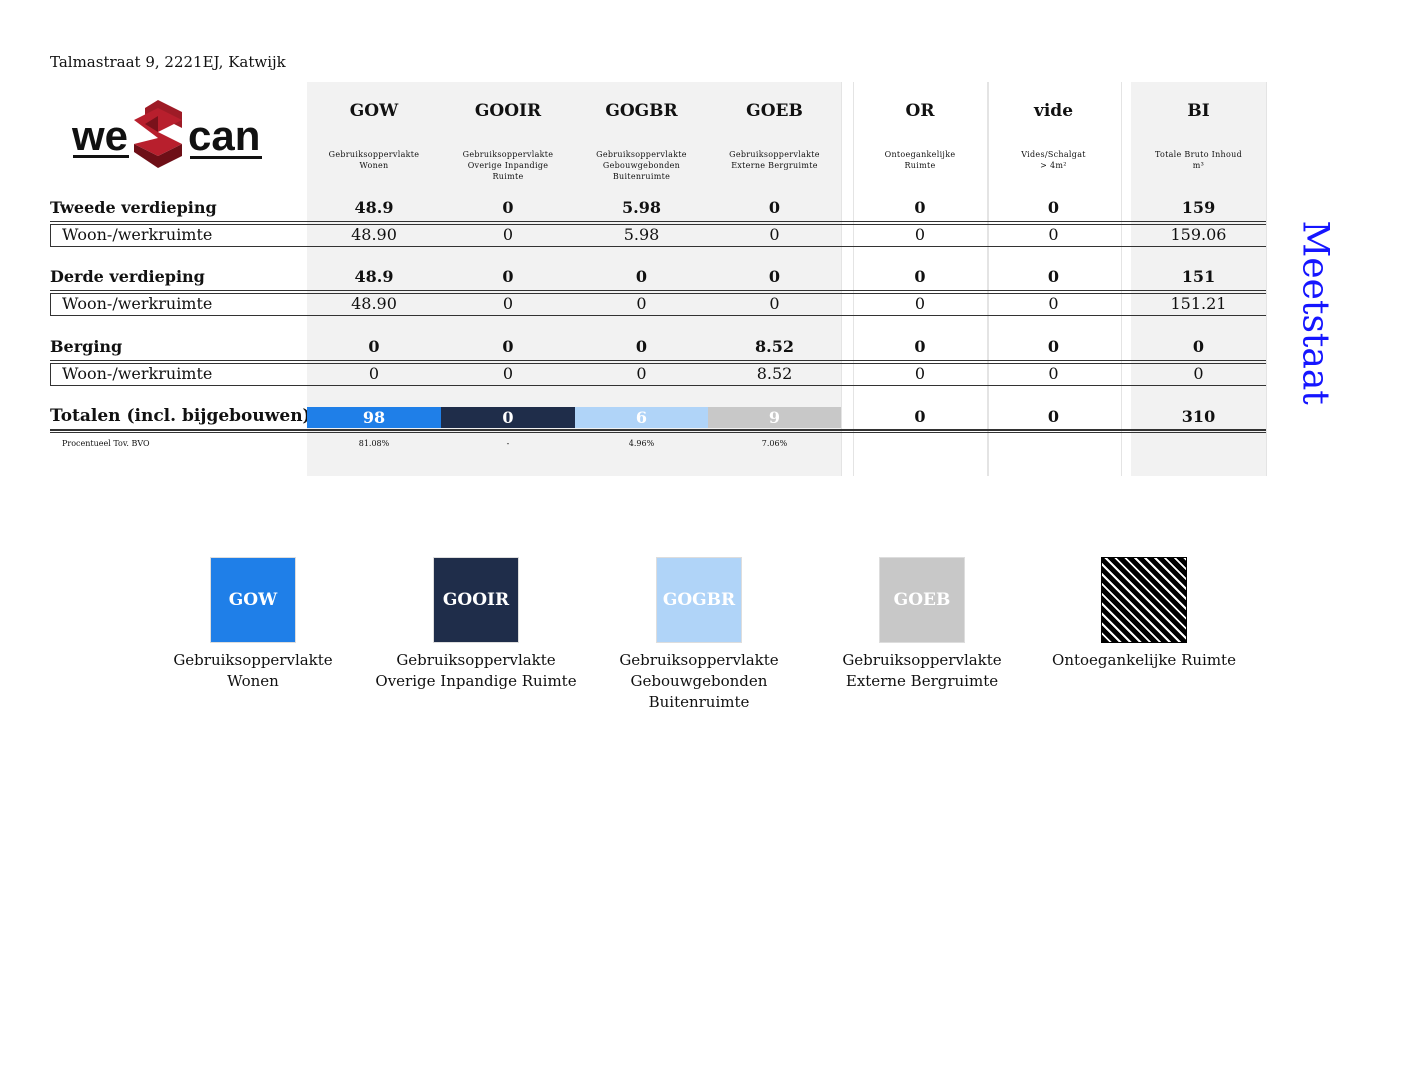  What do you see at coordinates (1198, 234) in the screenshot?
I see `row-value: 159.06` at bounding box center [1198, 234].